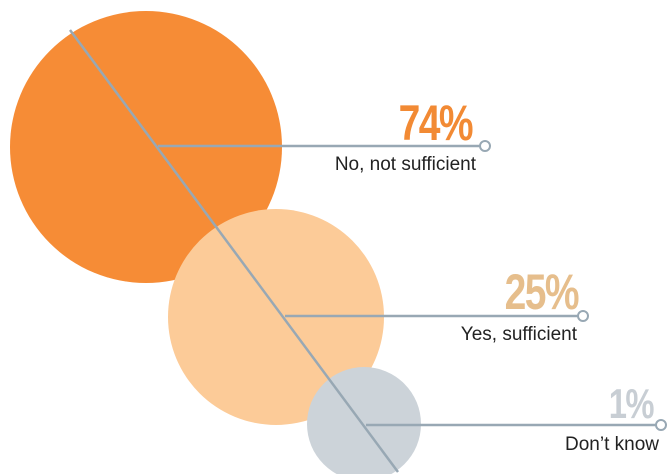 This screenshot has height=474, width=669. Describe the element at coordinates (612, 444) in the screenshot. I see `category-label-dont-know: Don’t know` at that location.